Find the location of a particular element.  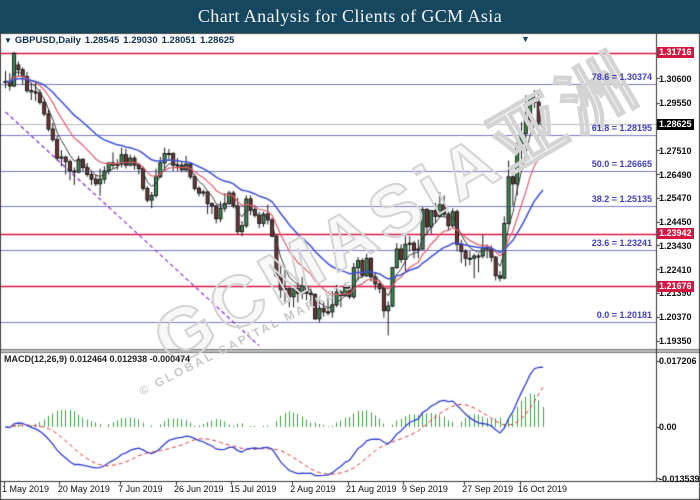

macd-tick-label: 0.00 is located at coordinates (668, 427).